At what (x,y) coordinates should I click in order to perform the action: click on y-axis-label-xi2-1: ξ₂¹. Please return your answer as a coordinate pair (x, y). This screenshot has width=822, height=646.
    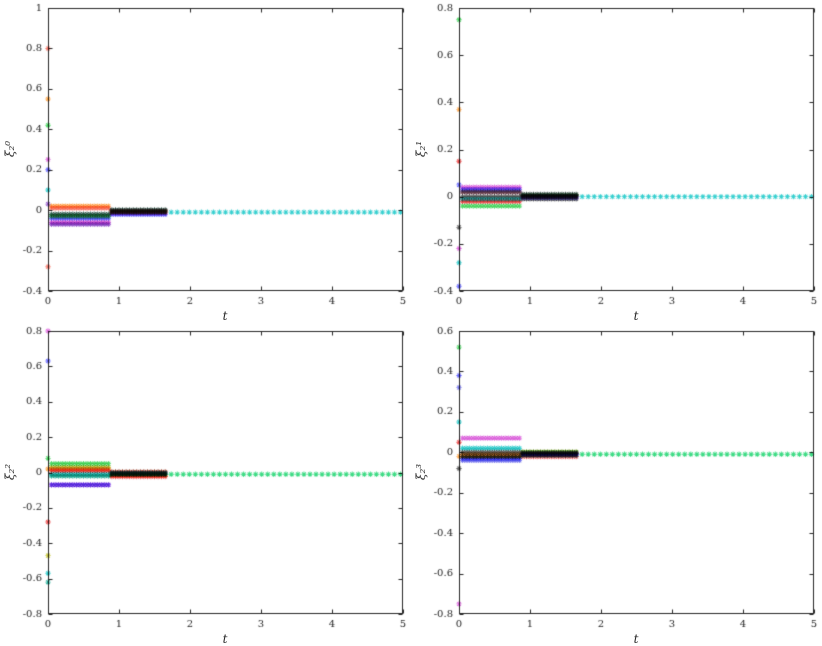
    Looking at the image, I should click on (421, 149).